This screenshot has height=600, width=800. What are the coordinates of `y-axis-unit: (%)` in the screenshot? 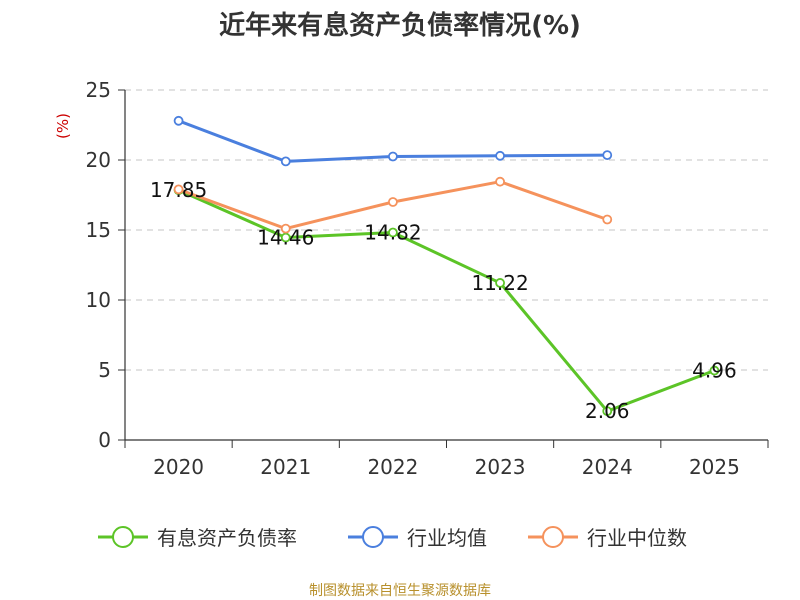 It's located at (63, 126).